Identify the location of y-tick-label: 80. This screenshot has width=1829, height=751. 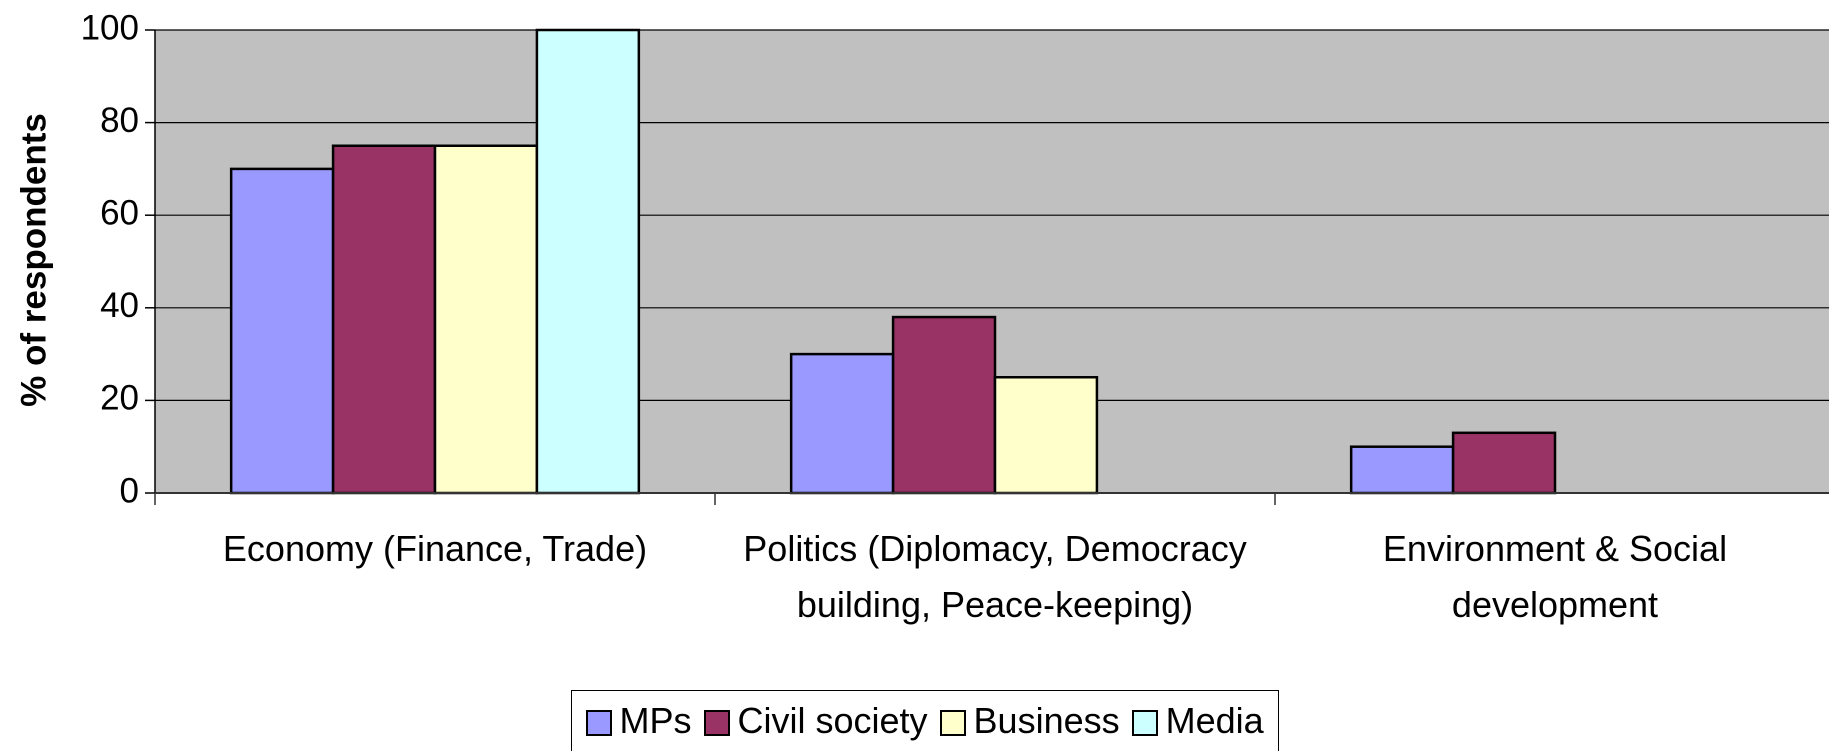
(119, 120).